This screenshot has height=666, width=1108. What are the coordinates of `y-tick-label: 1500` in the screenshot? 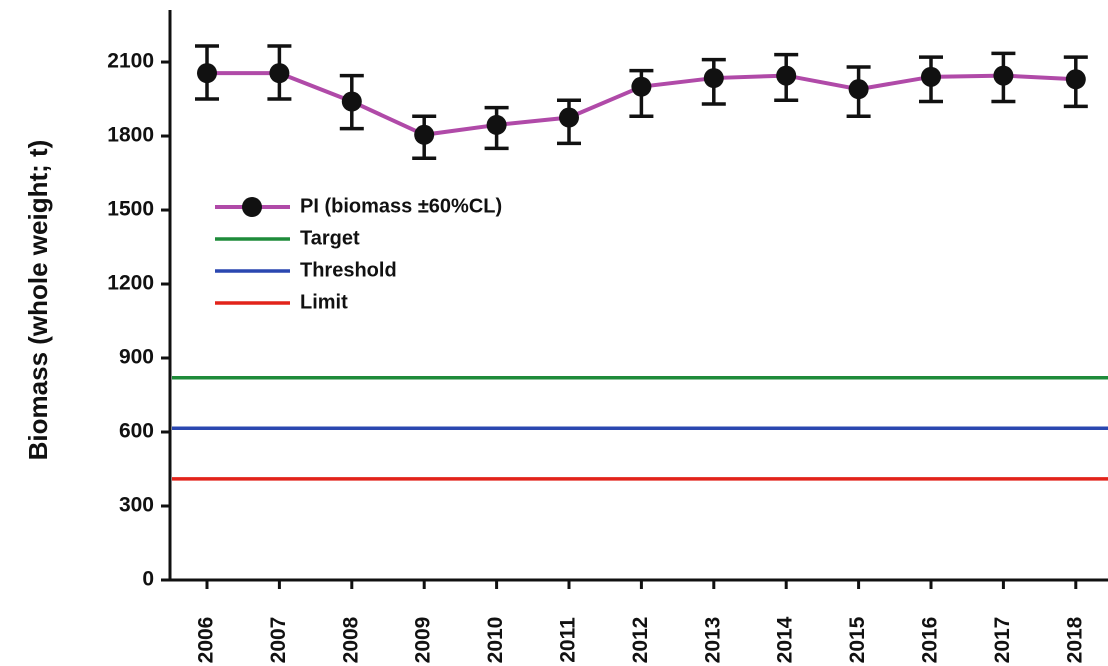 It's located at (130, 209).